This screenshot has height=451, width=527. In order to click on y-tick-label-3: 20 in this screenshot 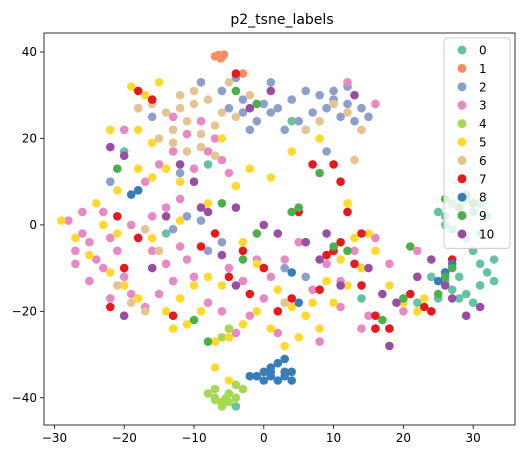, I will do `click(29, 138)`.